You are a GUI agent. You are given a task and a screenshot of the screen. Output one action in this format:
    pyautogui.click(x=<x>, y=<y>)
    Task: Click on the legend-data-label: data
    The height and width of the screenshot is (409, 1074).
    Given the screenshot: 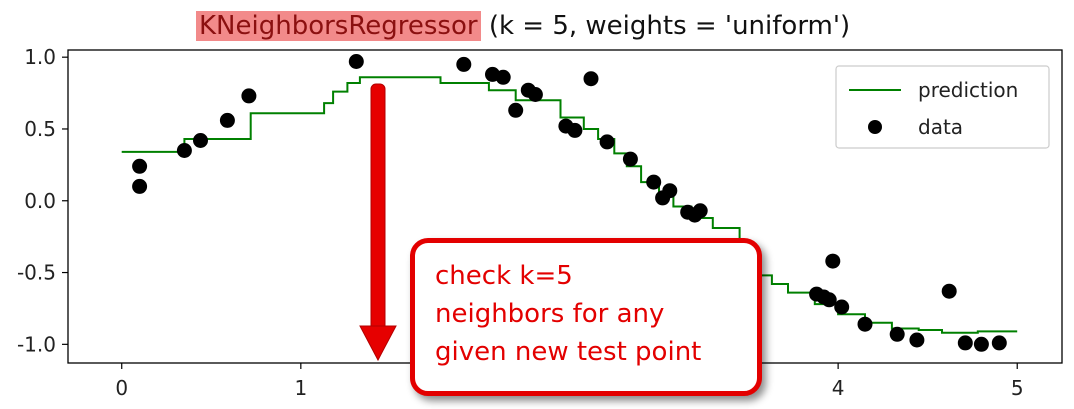 What is the action you would take?
    pyautogui.click(x=940, y=127)
    